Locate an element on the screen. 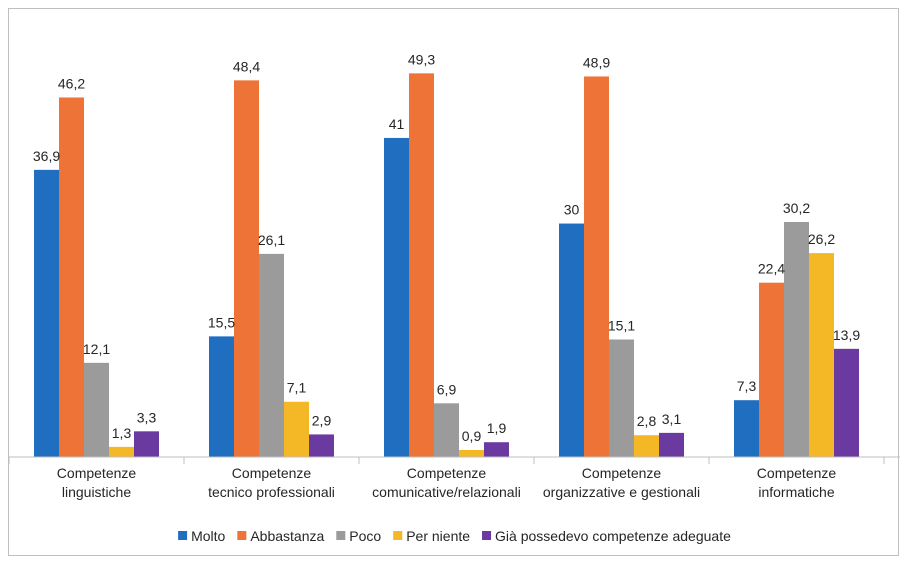 Image resolution: width=907 pixels, height=562 pixels. category-label-1: Competenze tecnico professionali is located at coordinates (271, 482).